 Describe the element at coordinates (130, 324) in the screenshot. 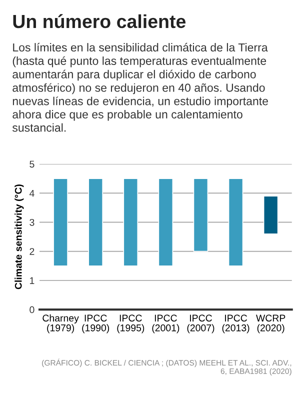

I see `x-tick-label: IPCC (1995)` at that location.